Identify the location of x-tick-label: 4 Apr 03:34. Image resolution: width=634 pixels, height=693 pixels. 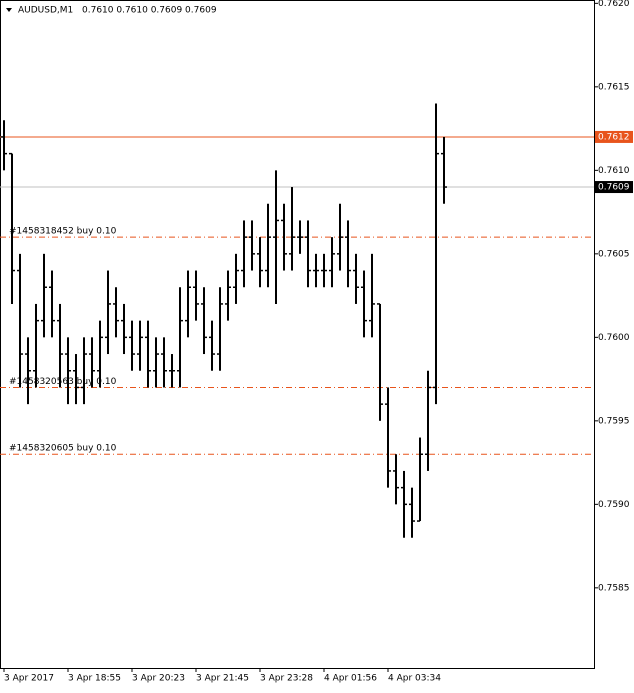
(414, 679).